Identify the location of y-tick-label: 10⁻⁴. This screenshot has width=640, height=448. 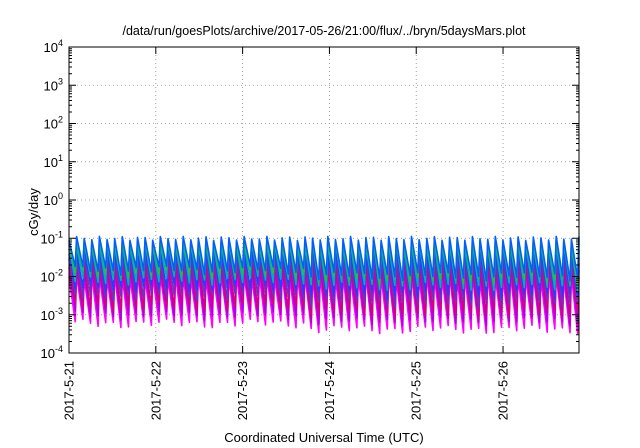
(52, 352).